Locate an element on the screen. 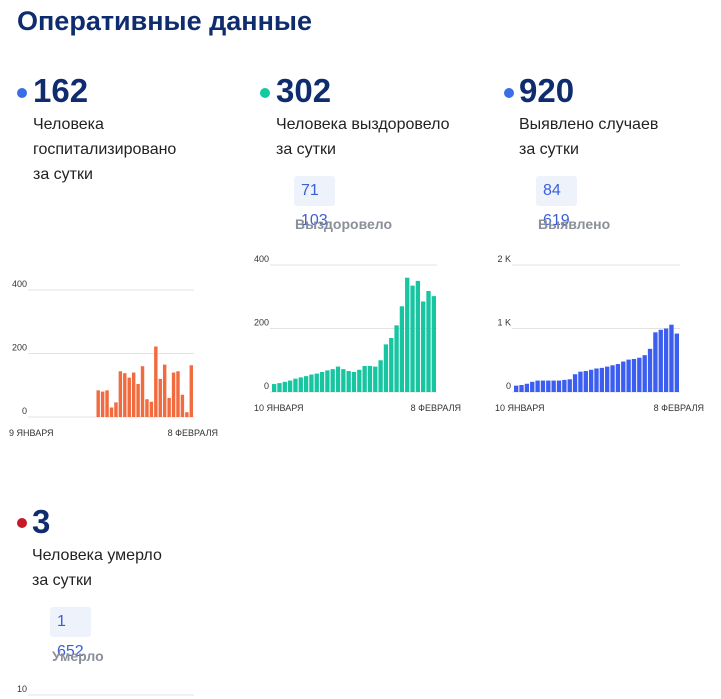 The height and width of the screenshot is (699, 721). y-tick-label: 2 K is located at coordinates (504, 259).